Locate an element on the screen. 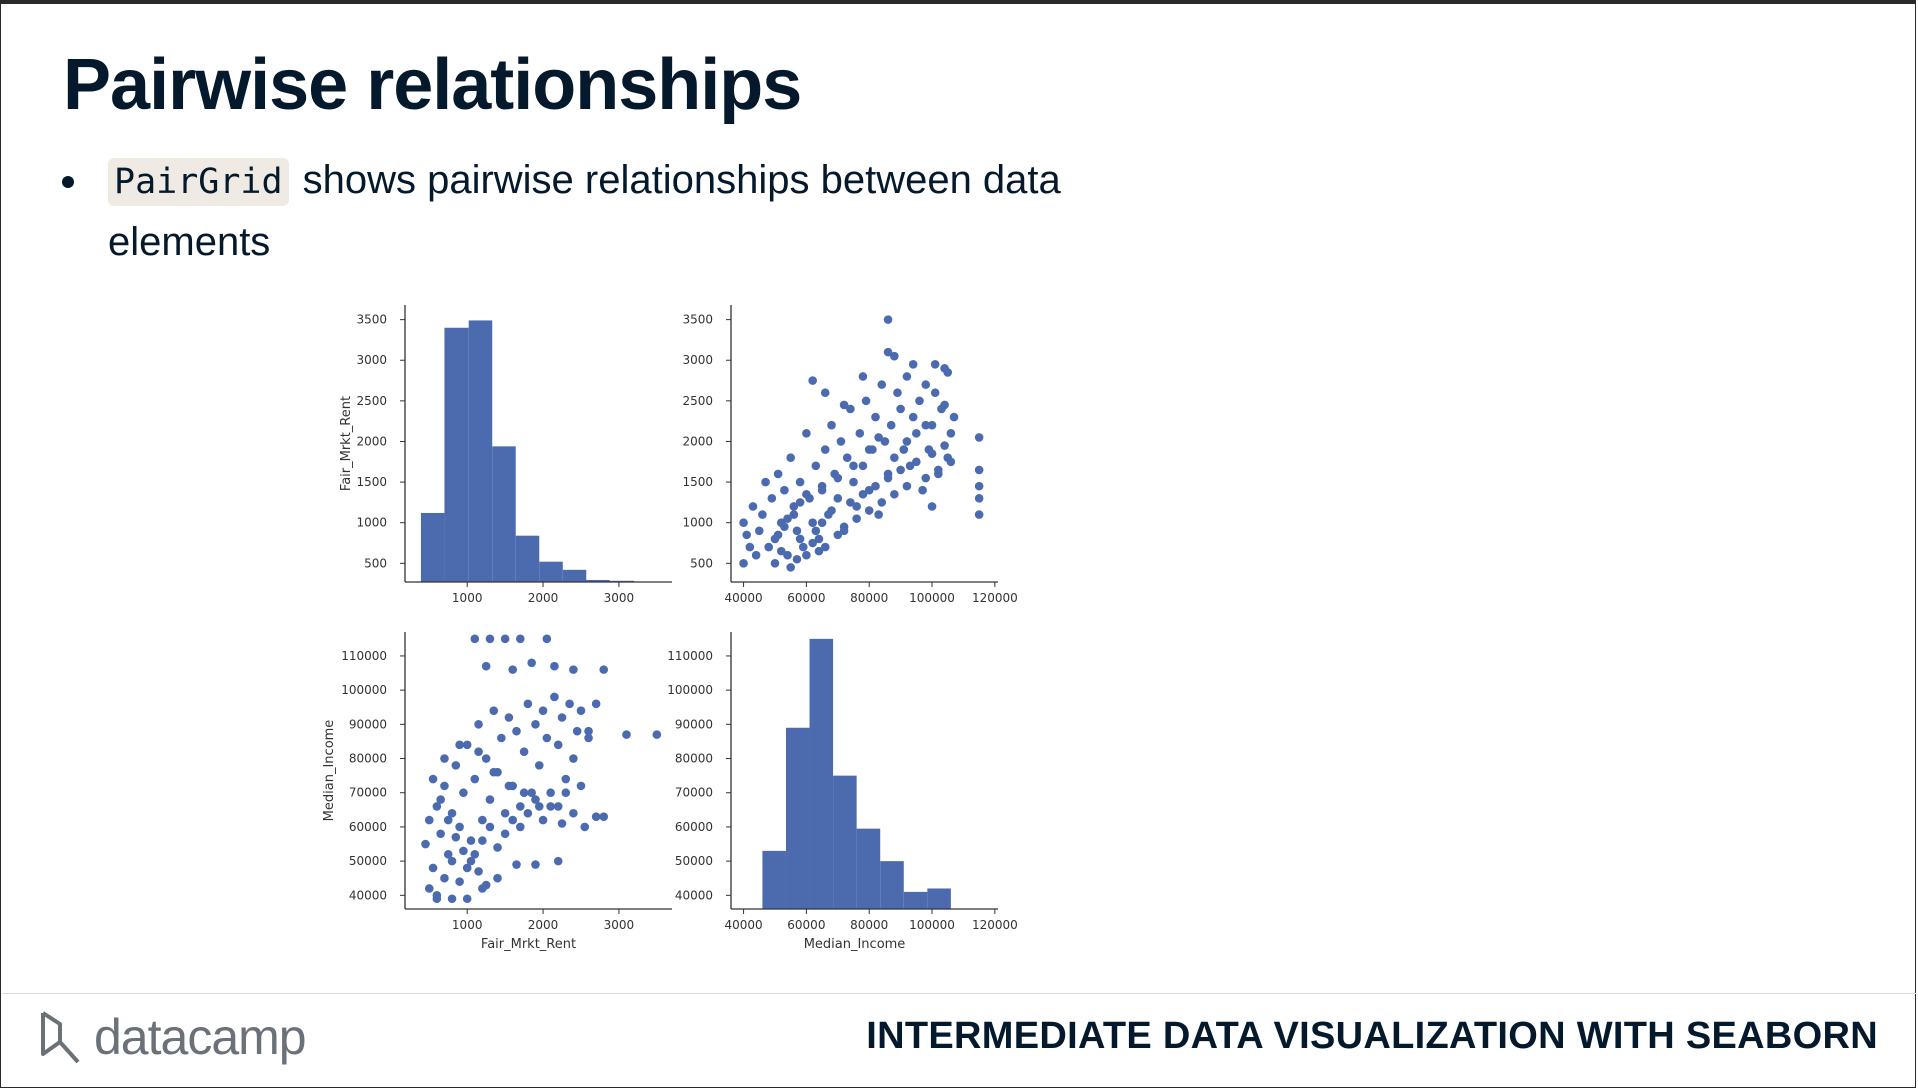 Image resolution: width=1918 pixels, height=1090 pixels. y-tick-label-2-7: 110000 is located at coordinates (364, 656).